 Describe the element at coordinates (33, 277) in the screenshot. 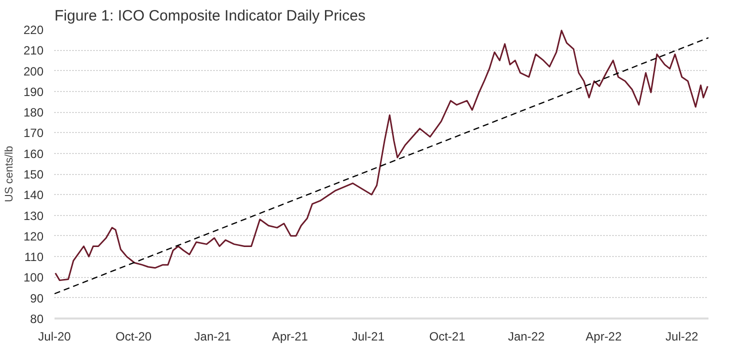

I see `y-tick-label: 100` at that location.